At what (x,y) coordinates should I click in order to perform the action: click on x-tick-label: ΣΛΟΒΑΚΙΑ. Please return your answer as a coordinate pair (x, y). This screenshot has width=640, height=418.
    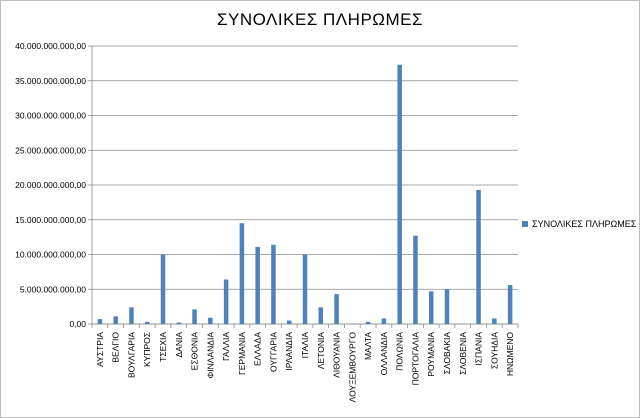
    Looking at the image, I should click on (447, 353).